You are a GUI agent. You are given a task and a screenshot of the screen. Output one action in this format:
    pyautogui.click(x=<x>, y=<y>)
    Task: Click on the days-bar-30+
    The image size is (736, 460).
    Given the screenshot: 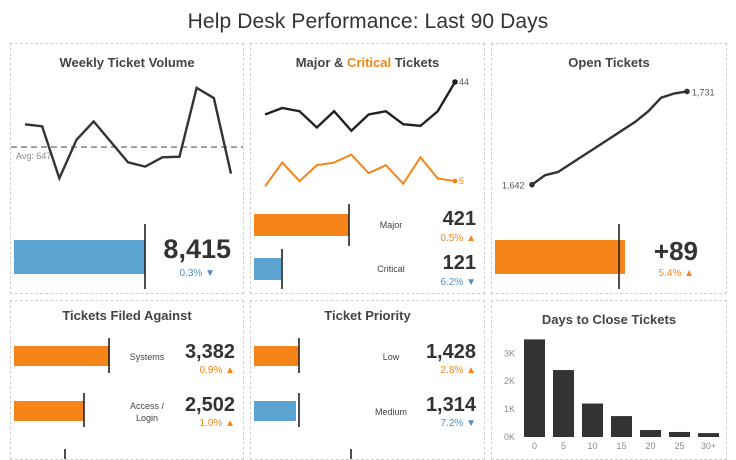 What is the action you would take?
    pyautogui.click(x=708, y=435)
    